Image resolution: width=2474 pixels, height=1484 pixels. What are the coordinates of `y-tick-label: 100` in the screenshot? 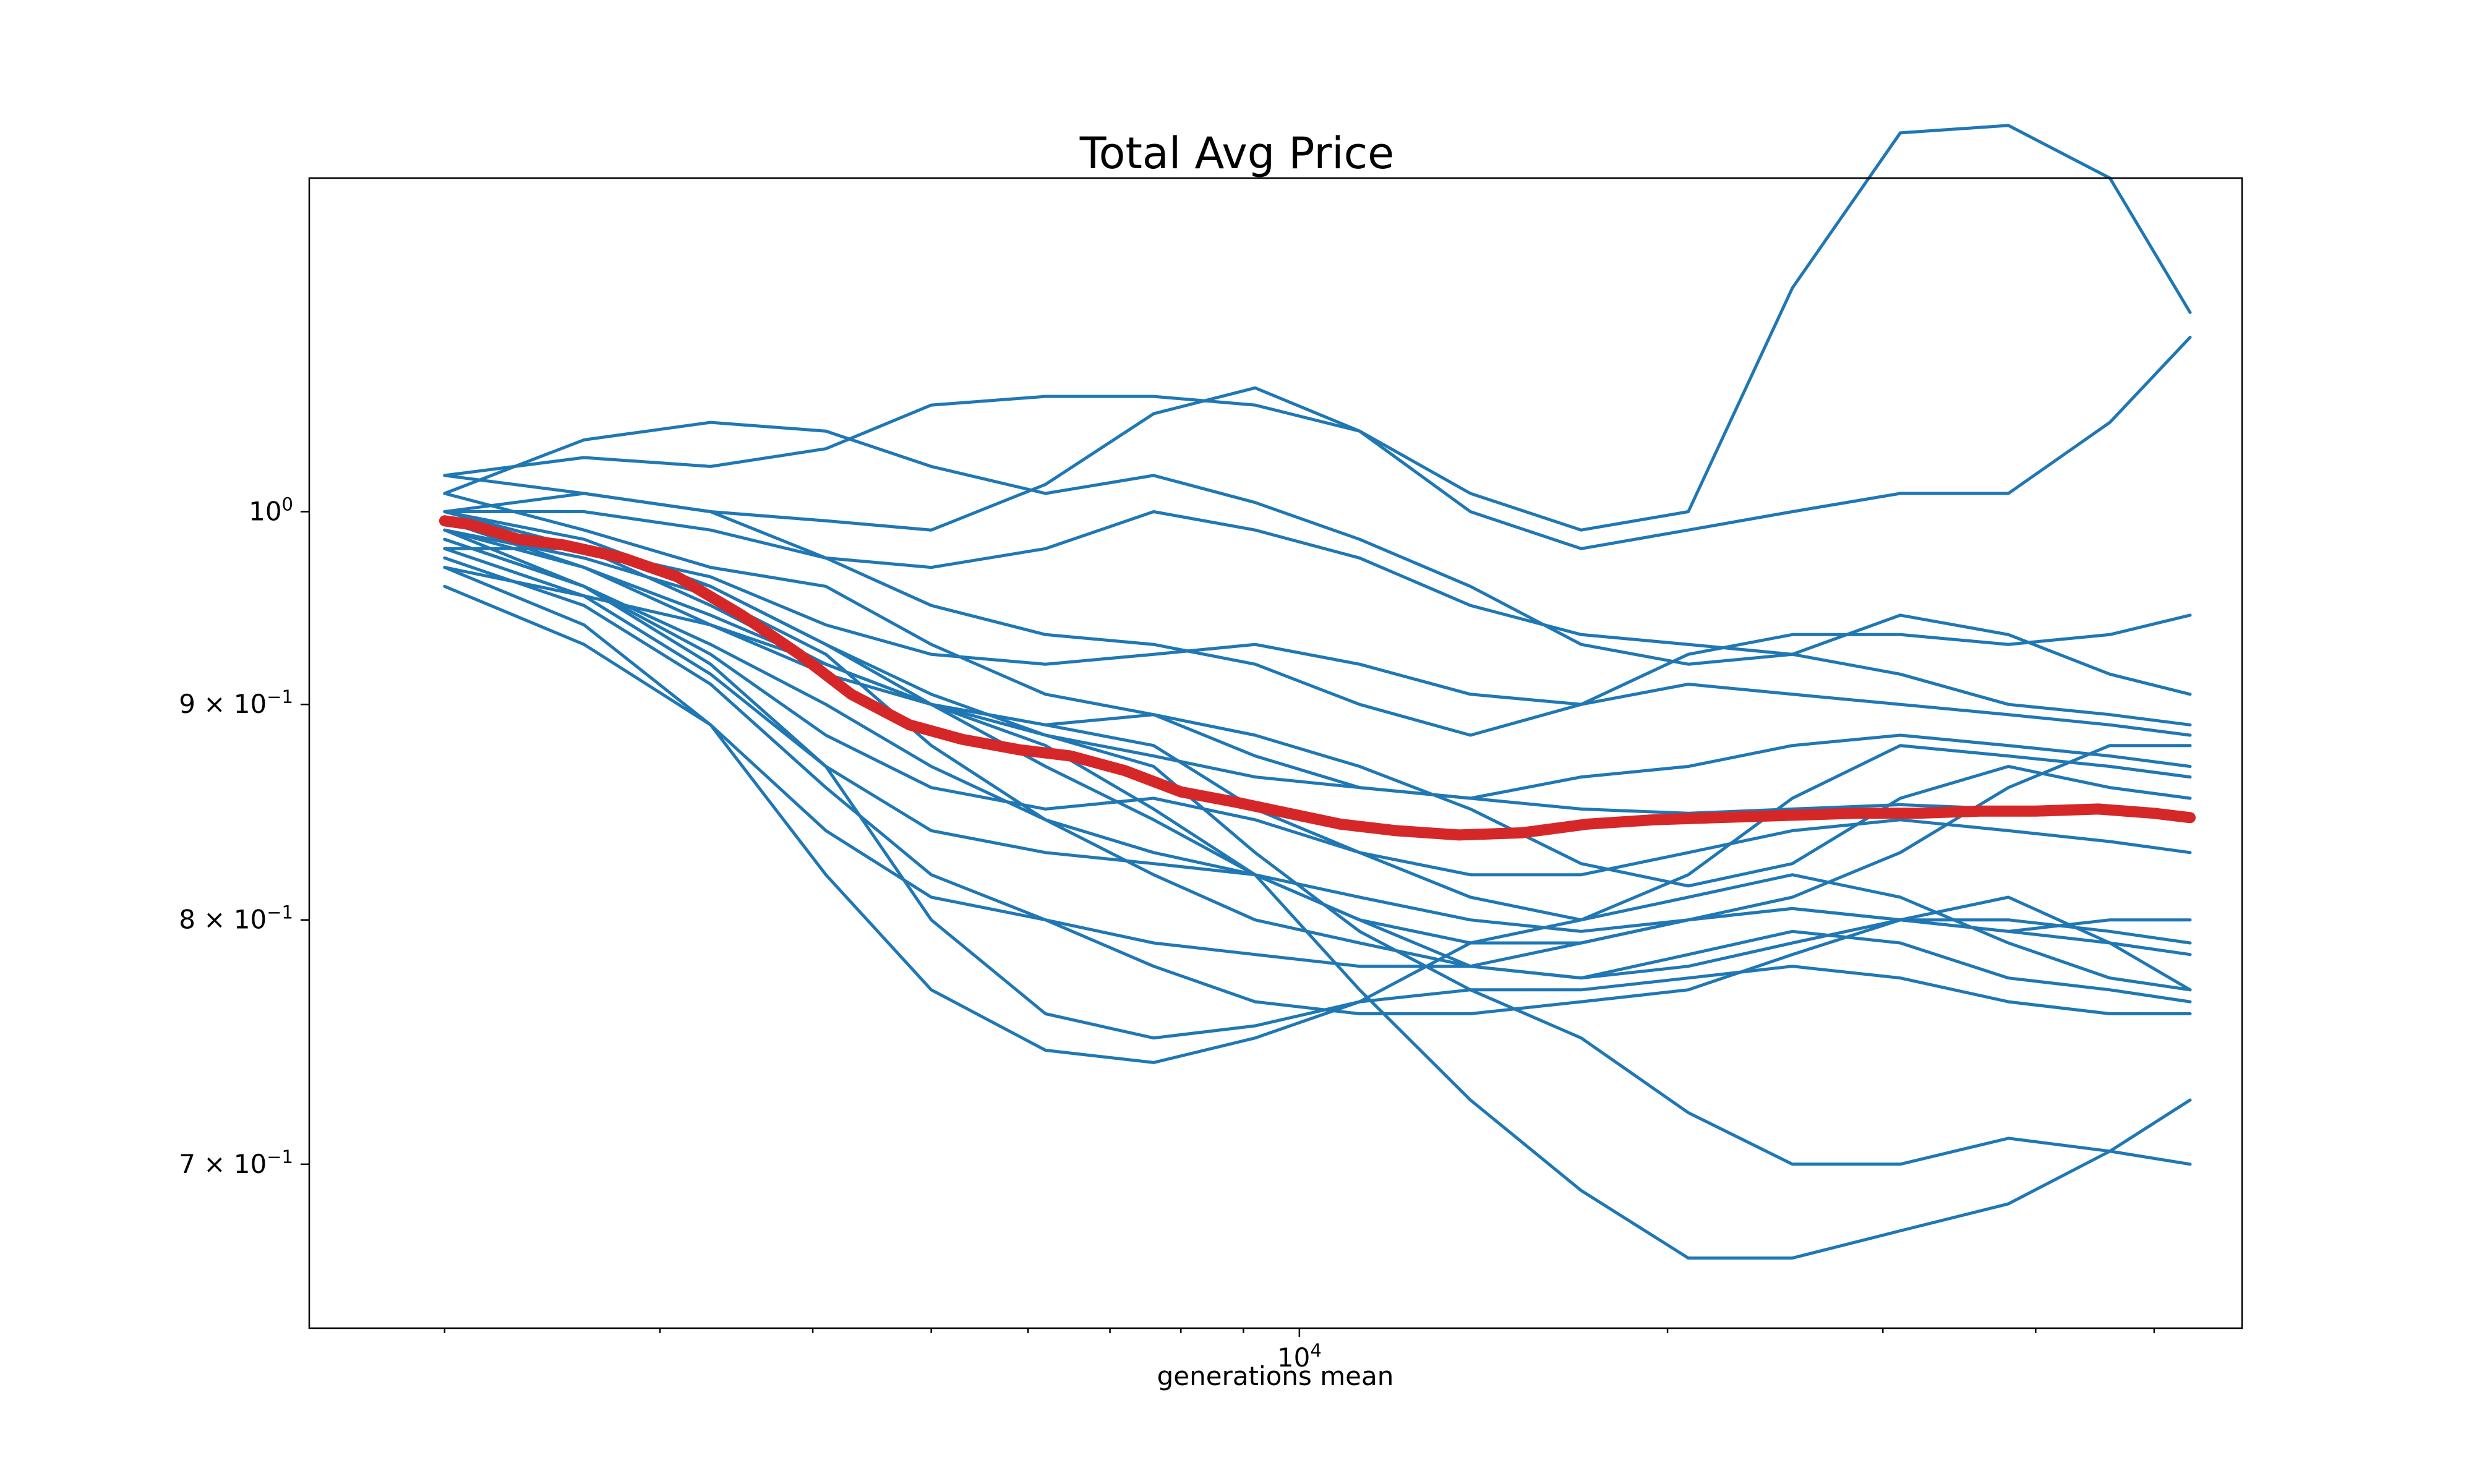 It's located at (271, 509).